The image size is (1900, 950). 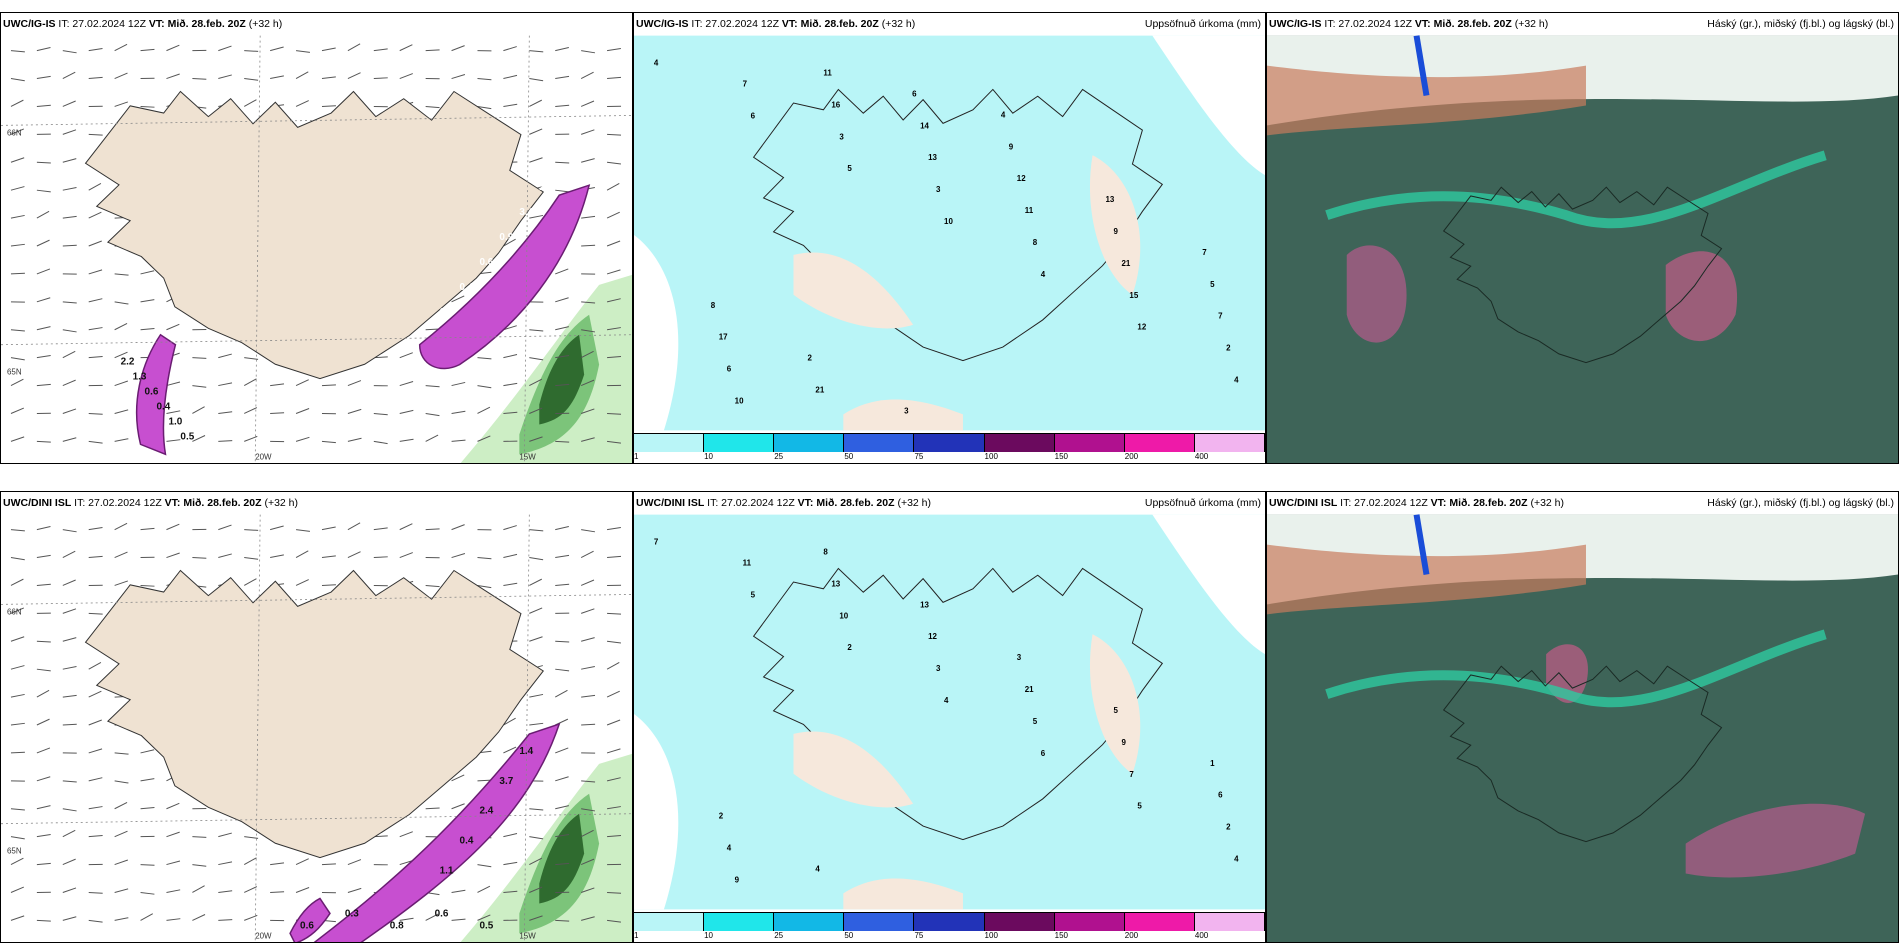 I want to click on colorbar-tick-label: 1, so click(x=636, y=456).